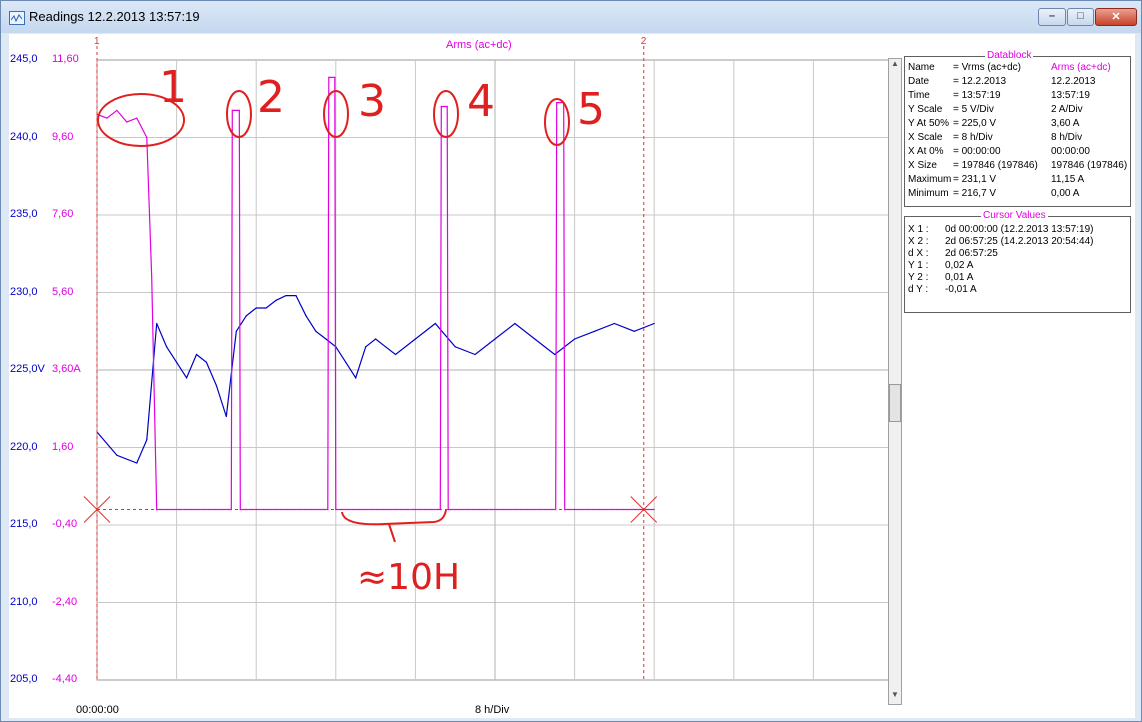  I want to click on scroll-down-icon: ▼, so click(895, 694).